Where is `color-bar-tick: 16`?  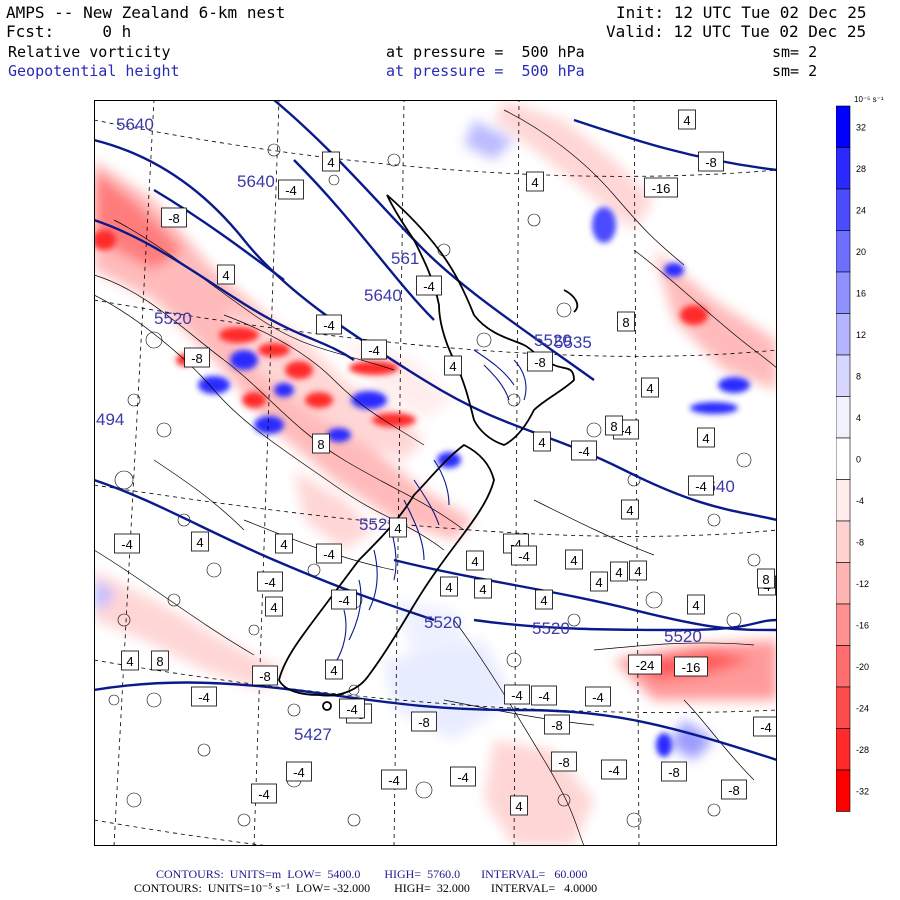
color-bar-tick: 16 is located at coordinates (861, 294).